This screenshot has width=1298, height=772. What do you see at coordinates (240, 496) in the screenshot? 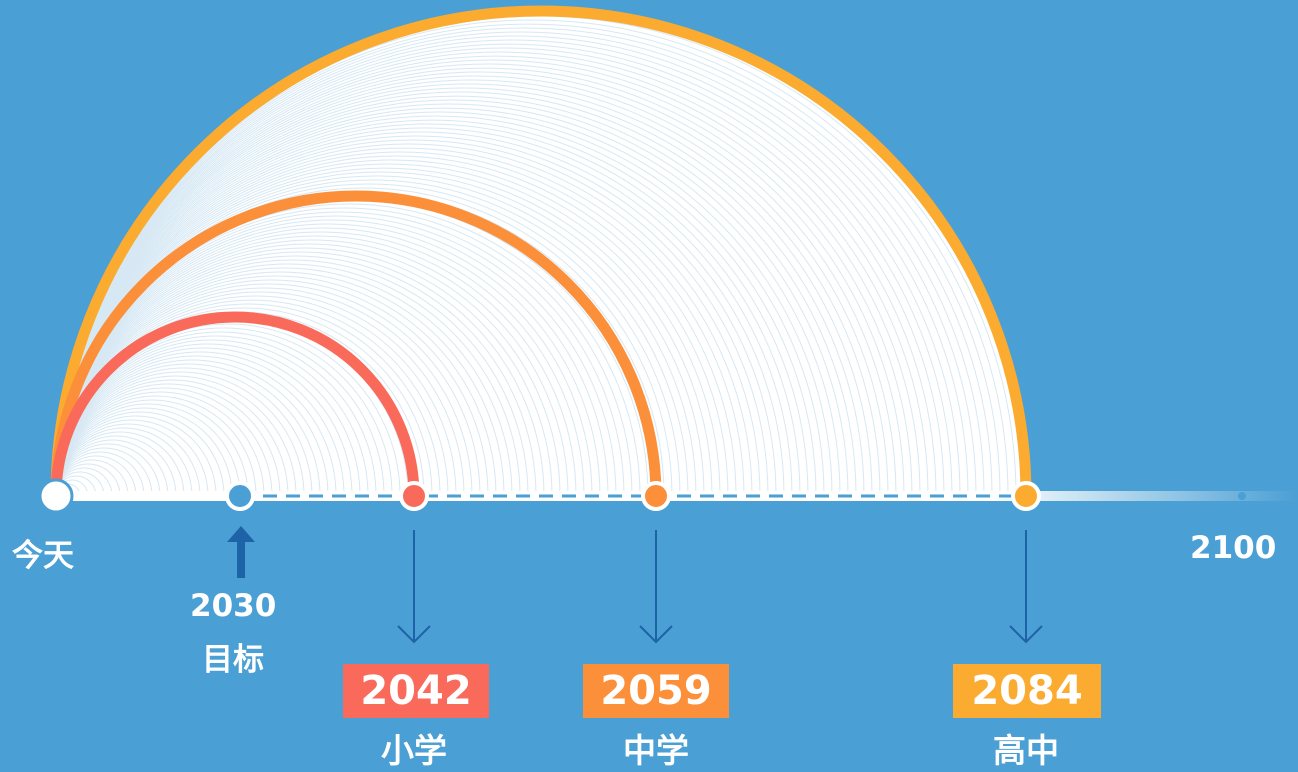
I see `goal-node` at bounding box center [240, 496].